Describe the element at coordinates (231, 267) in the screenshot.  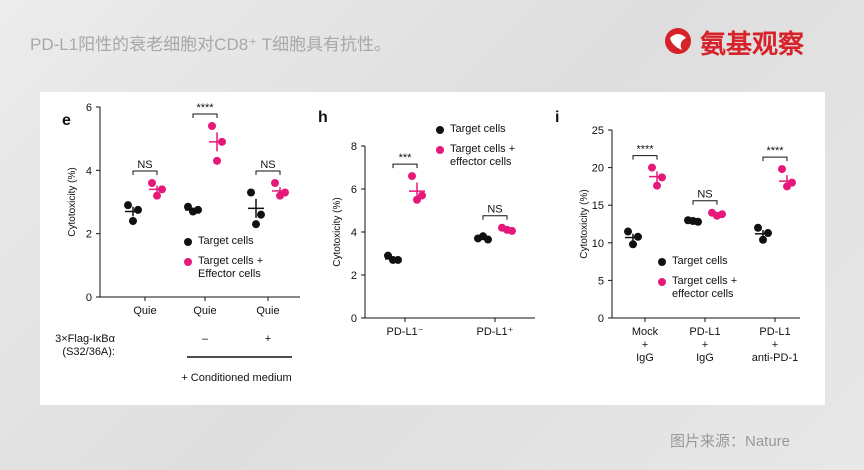
I see `legend-label: Target cells + Effector cells` at that location.